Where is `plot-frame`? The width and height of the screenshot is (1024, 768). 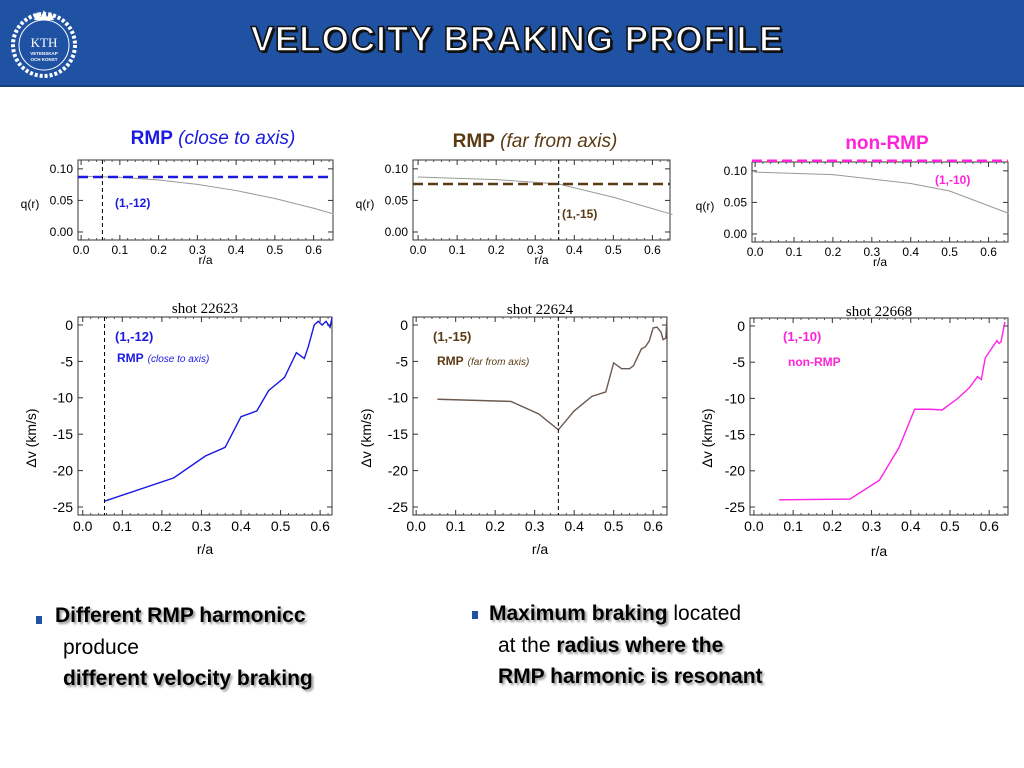 plot-frame is located at coordinates (540, 416).